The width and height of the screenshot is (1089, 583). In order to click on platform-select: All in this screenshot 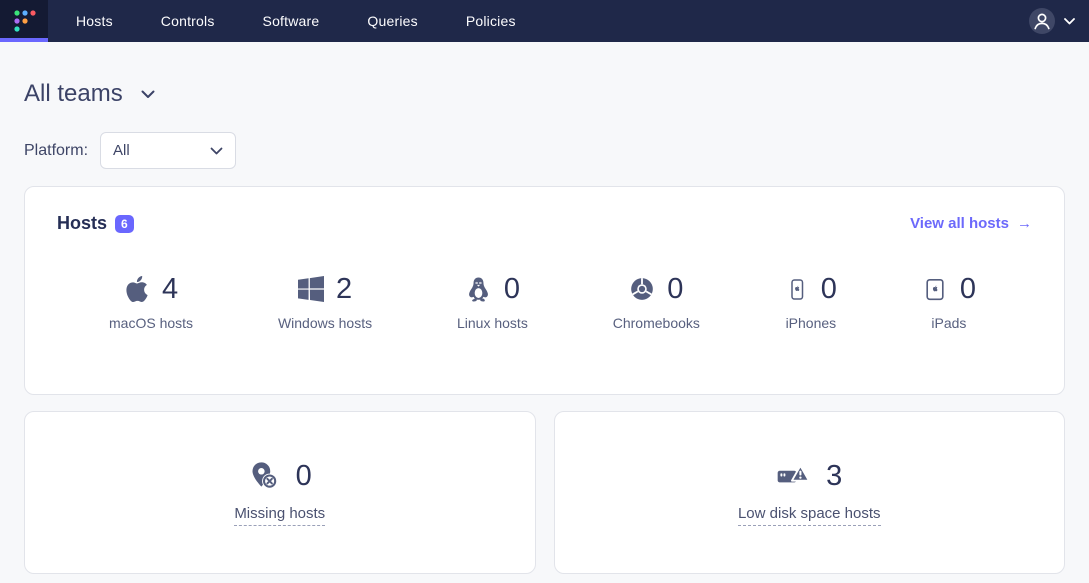, I will do `click(168, 150)`.